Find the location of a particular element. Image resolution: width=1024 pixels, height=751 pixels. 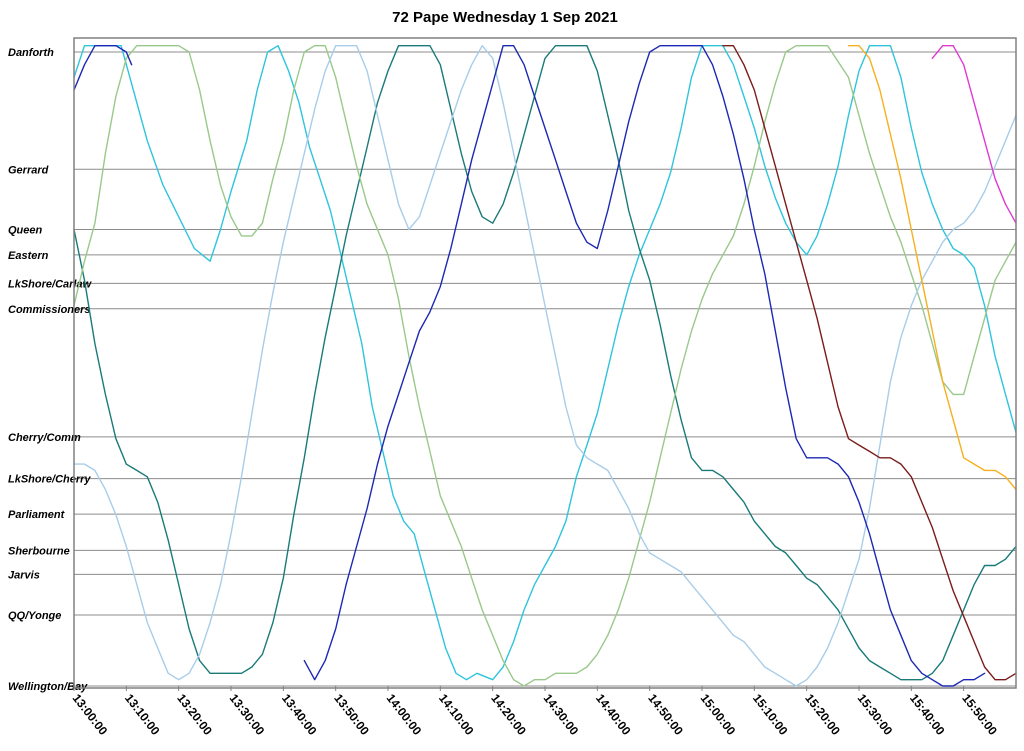

x-tick-label: 13:10:00 is located at coordinates (142, 714).